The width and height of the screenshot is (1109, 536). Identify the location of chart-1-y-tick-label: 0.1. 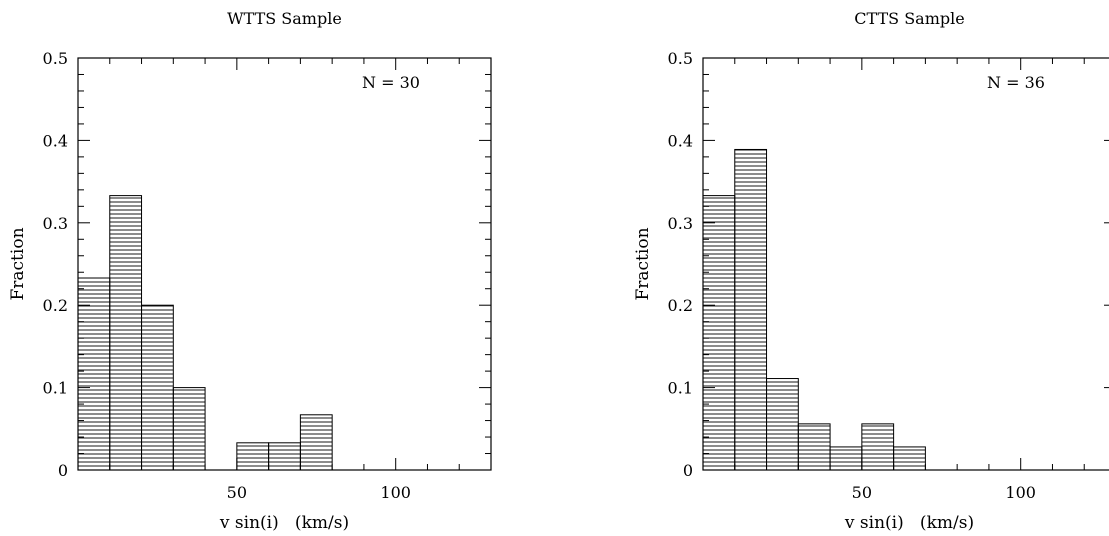
(55, 388).